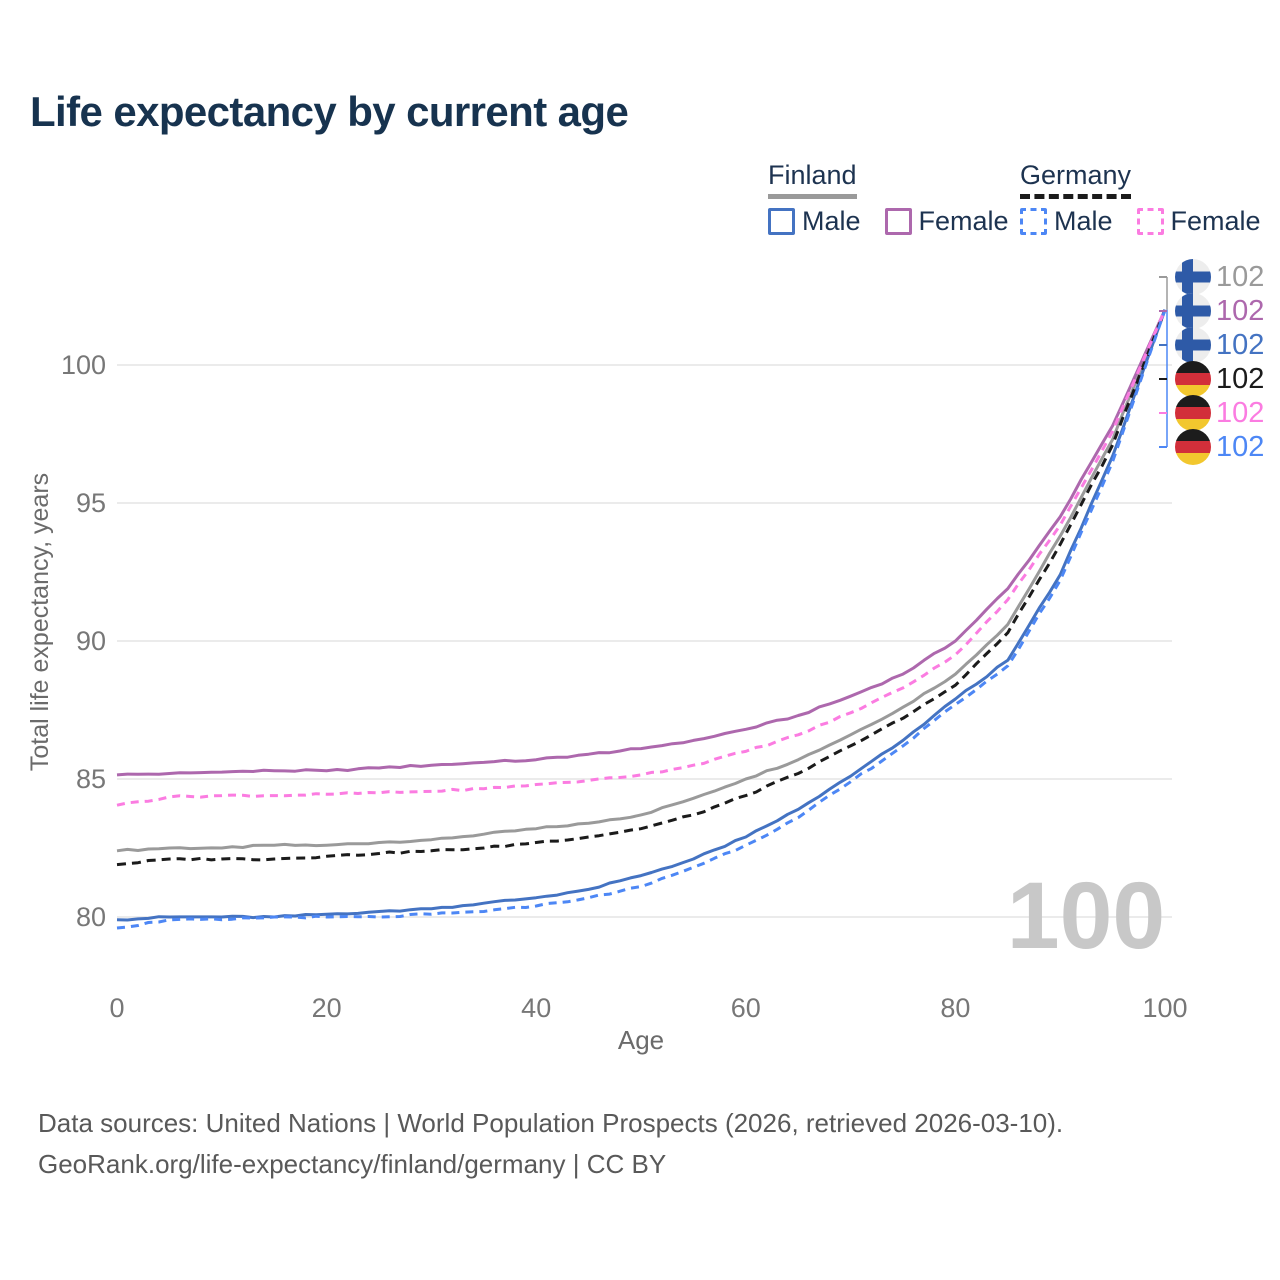 This screenshot has width=1280, height=1280. Describe the element at coordinates (1076, 179) in the screenshot. I see `legend-title-germany: Germany` at that location.